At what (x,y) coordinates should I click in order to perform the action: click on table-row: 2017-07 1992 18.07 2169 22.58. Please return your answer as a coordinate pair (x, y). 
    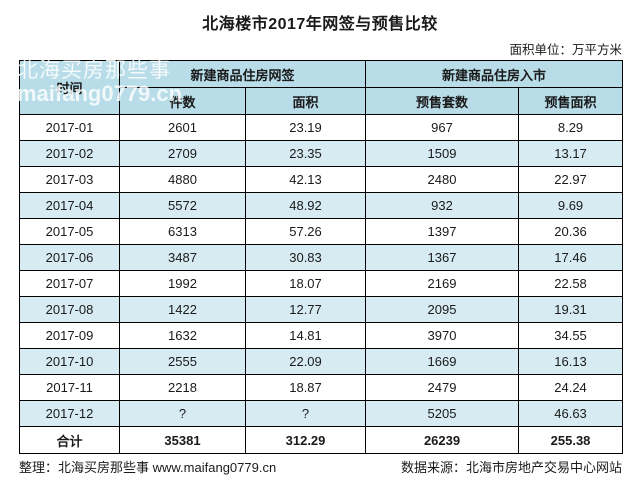
    Looking at the image, I should click on (321, 283).